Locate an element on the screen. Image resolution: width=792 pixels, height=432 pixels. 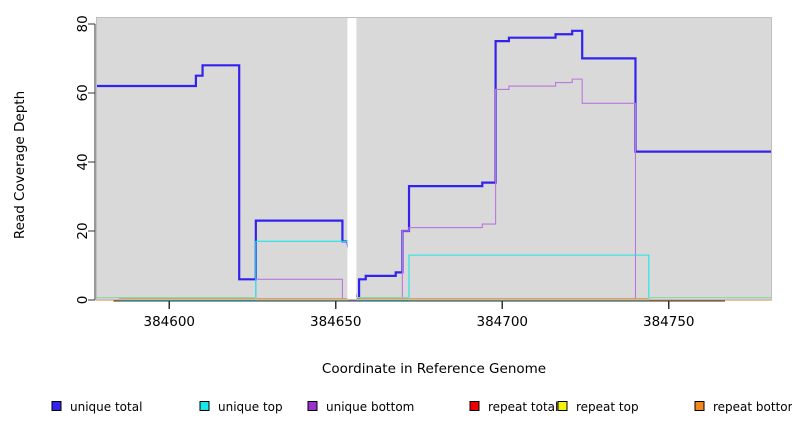
legend-swatch-repeat-bottom is located at coordinates (699, 406).